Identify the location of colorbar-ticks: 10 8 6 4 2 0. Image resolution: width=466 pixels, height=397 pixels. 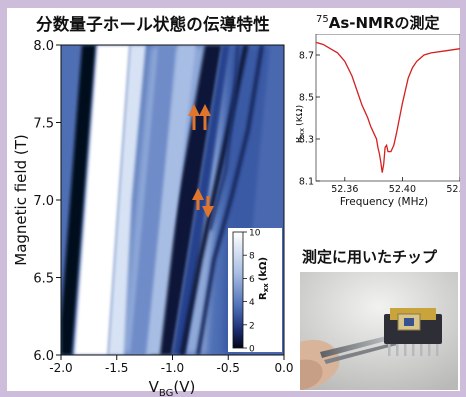
(252, 292).